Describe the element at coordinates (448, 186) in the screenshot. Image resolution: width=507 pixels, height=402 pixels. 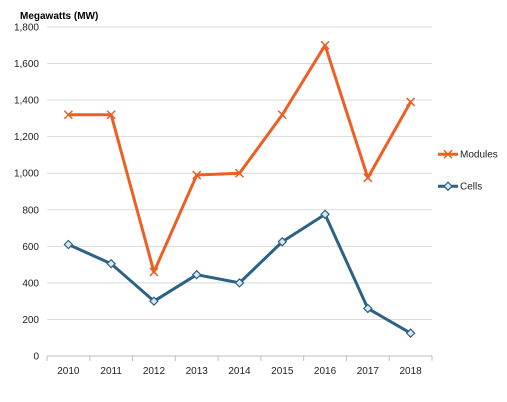
I see `legend-marker-cells` at that location.